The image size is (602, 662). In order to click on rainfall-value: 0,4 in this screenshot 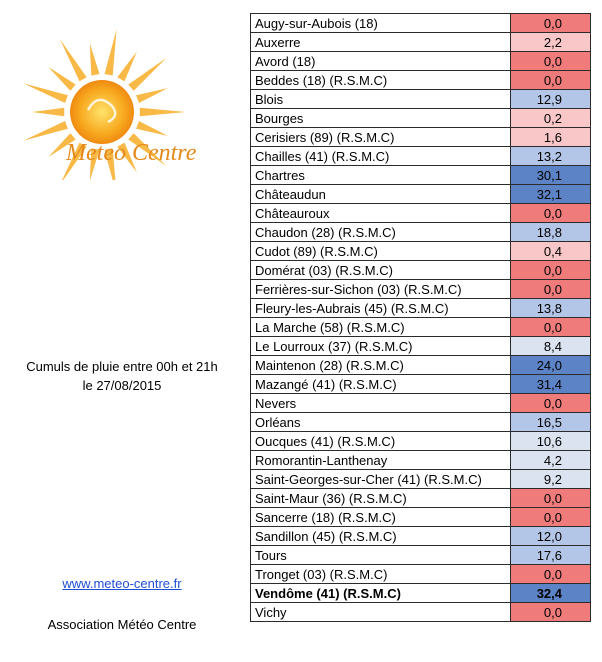, I will do `click(550, 251)`.